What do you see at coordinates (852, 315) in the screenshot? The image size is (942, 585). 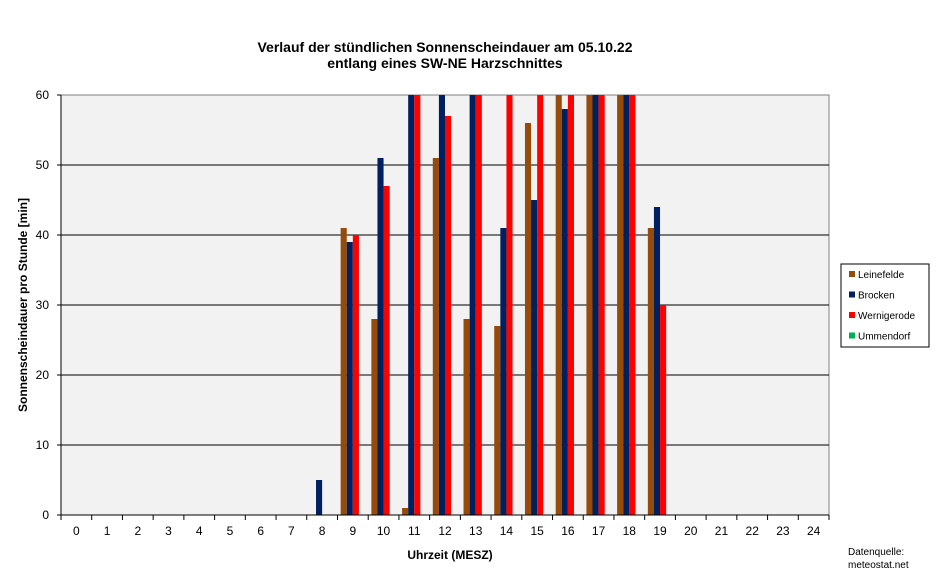 I see `legend-swatch-wernigerode` at bounding box center [852, 315].